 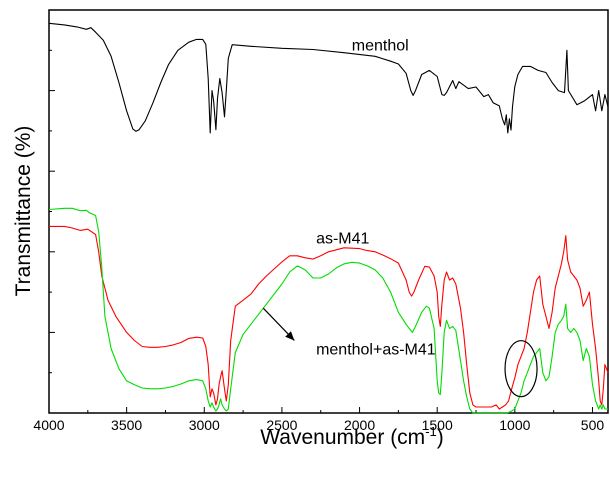 I want to click on x-tick-label: 500, so click(x=593, y=425).